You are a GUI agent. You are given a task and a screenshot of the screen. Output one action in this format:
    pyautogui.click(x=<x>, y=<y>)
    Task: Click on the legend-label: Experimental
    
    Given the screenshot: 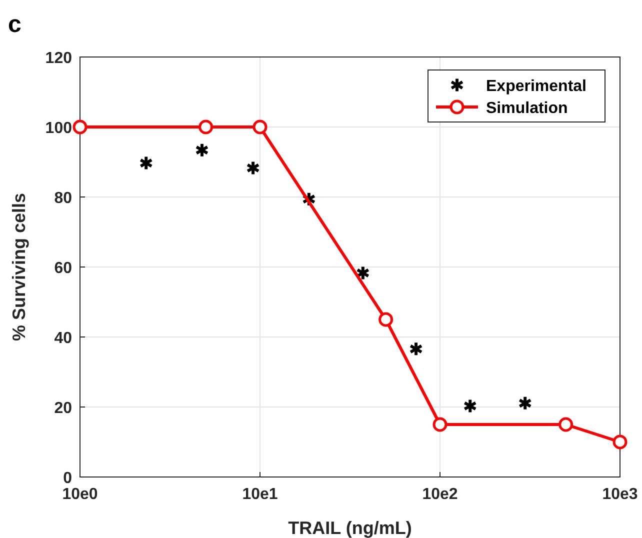 What is the action you would take?
    pyautogui.click(x=536, y=86)
    